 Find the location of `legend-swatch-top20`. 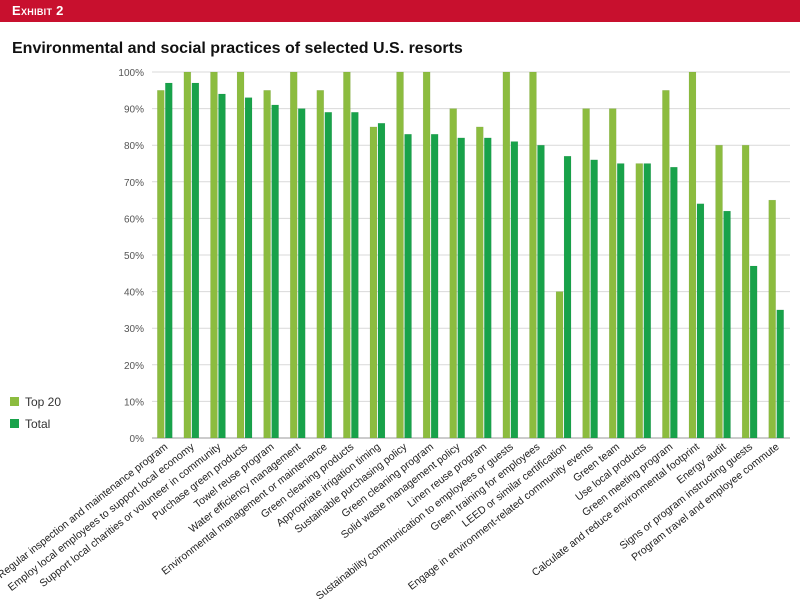

legend-swatch-top20 is located at coordinates (14, 401).